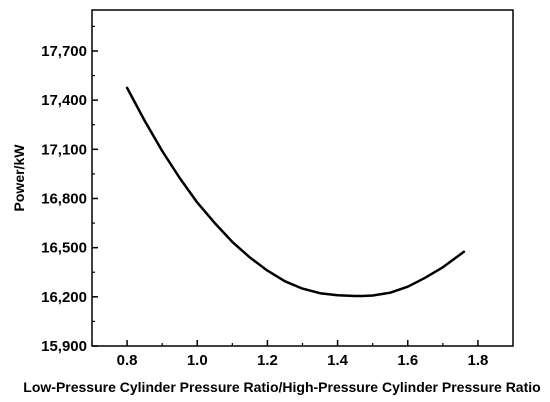  I want to click on x-tick-label: 1.8, so click(477, 360).